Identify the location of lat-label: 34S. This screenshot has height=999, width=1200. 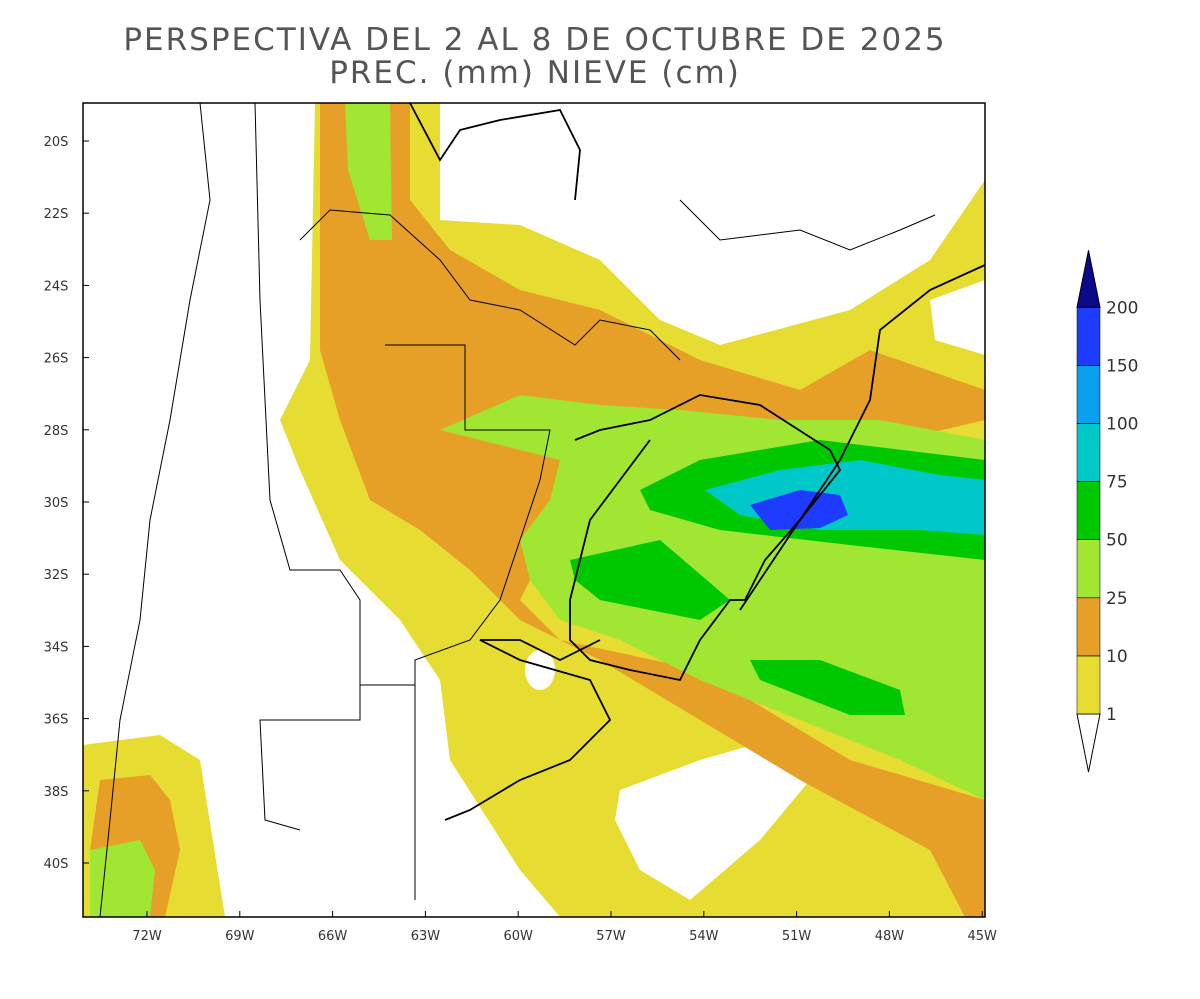
(56, 647).